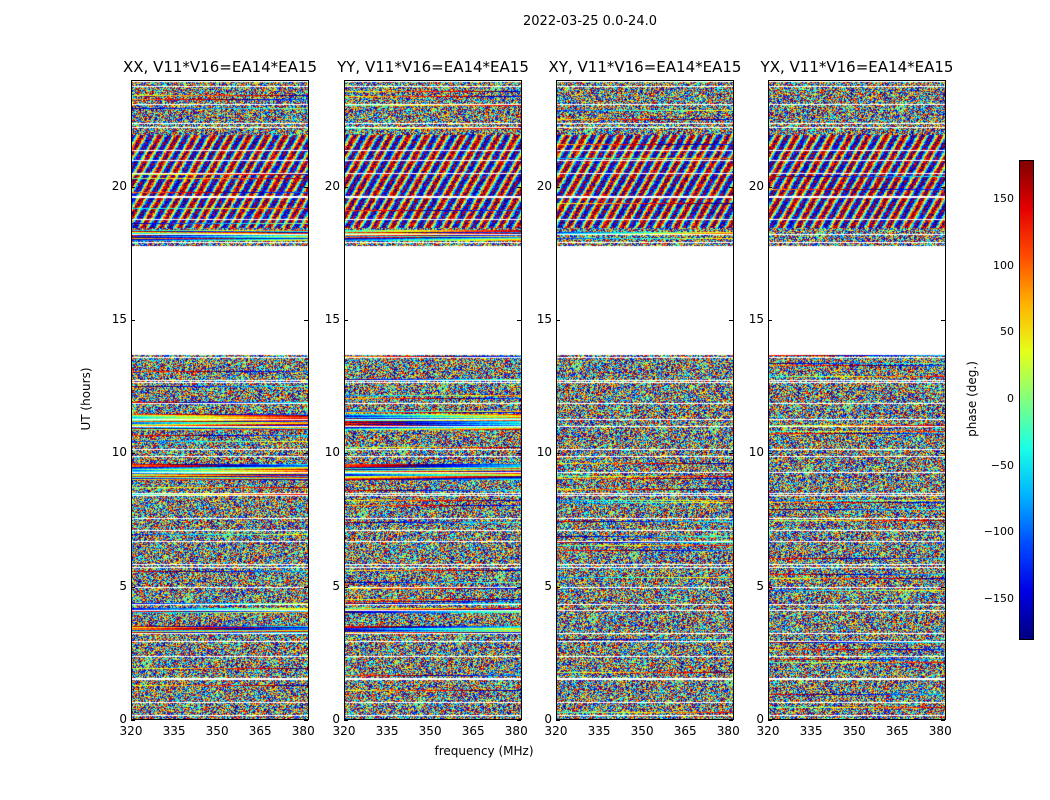 Image resolution: width=1050 pixels, height=800 pixels. I want to click on panel-yx, so click(857, 400).